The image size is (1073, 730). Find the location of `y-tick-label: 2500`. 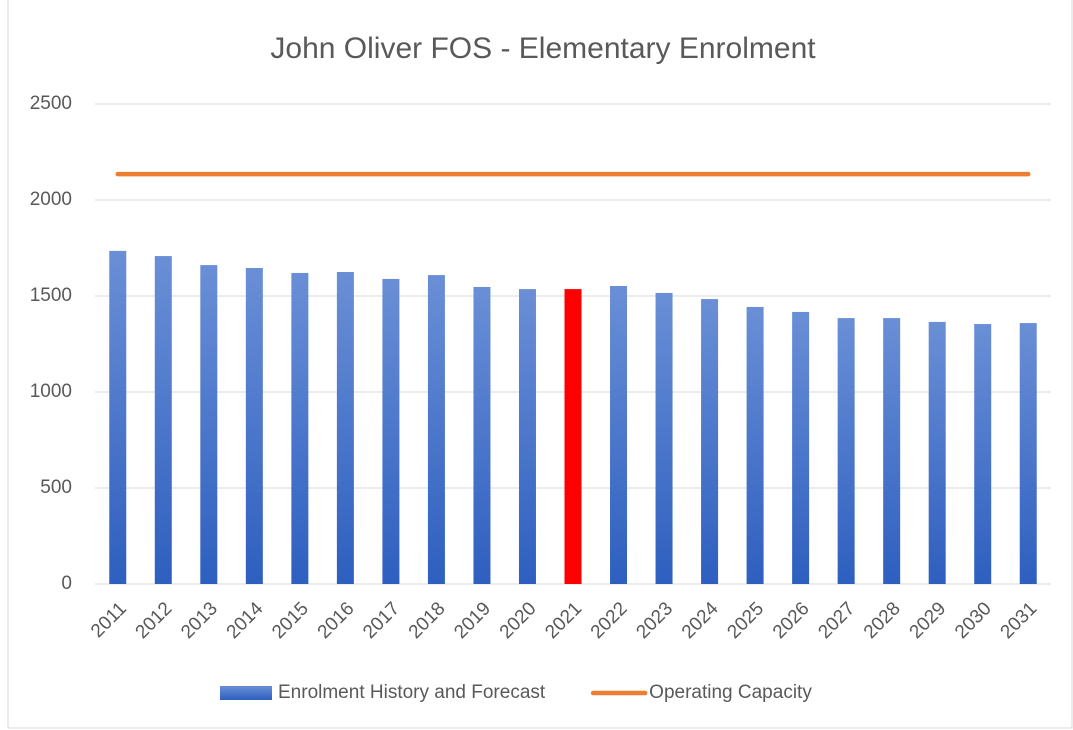

y-tick-label: 2500 is located at coordinates (51, 103).